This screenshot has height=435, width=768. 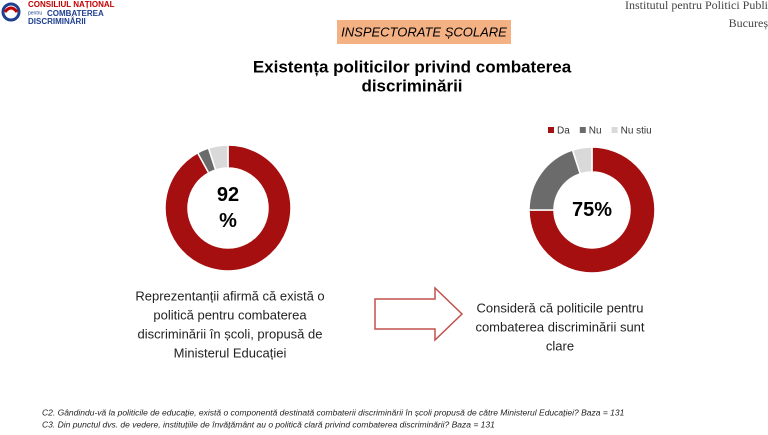 What do you see at coordinates (560, 307) in the screenshot?
I see `caption: Consideră că politicile pentru` at bounding box center [560, 307].